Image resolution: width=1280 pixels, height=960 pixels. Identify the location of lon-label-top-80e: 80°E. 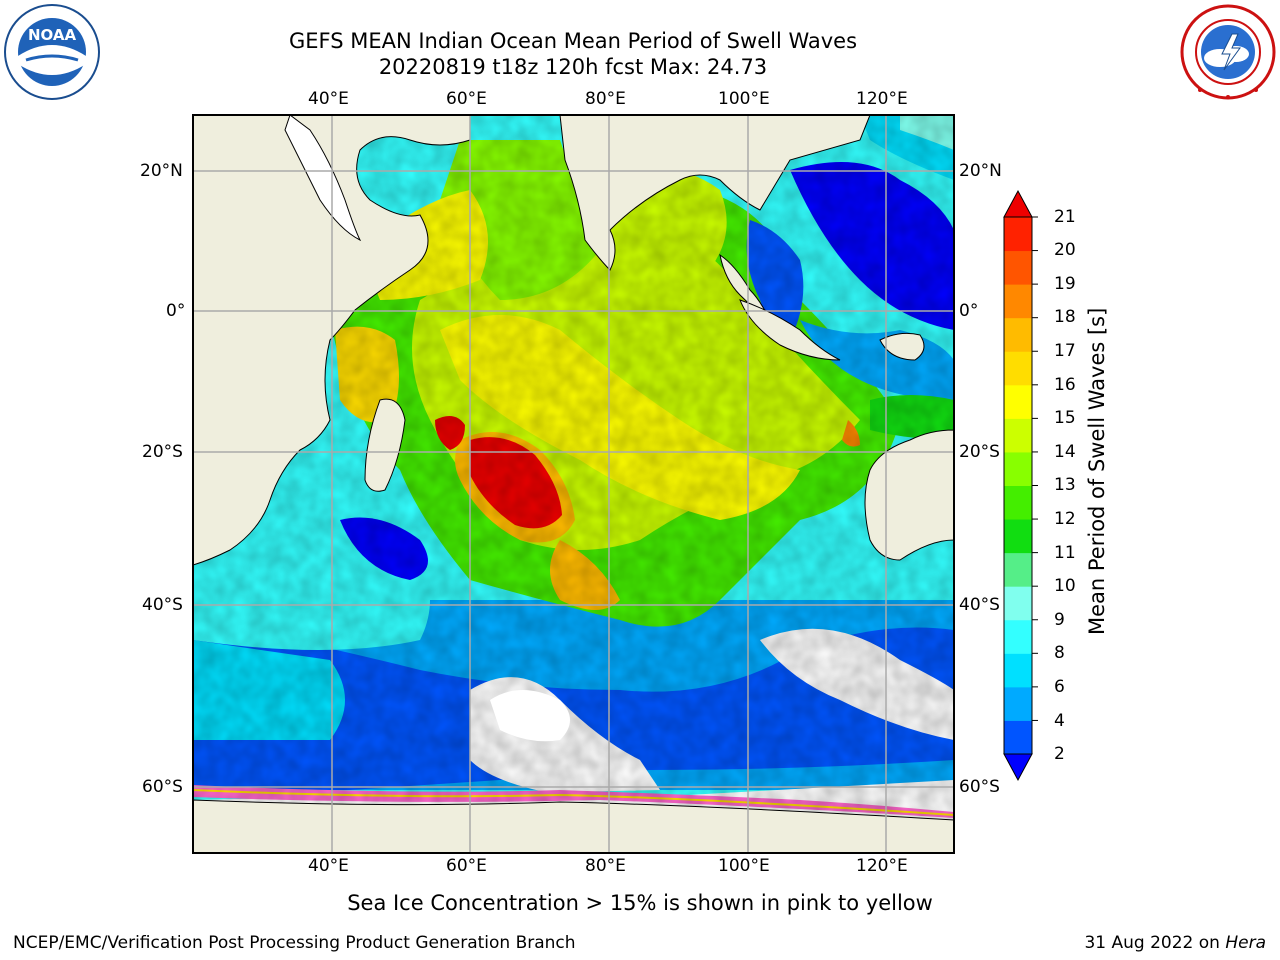
(605, 99).